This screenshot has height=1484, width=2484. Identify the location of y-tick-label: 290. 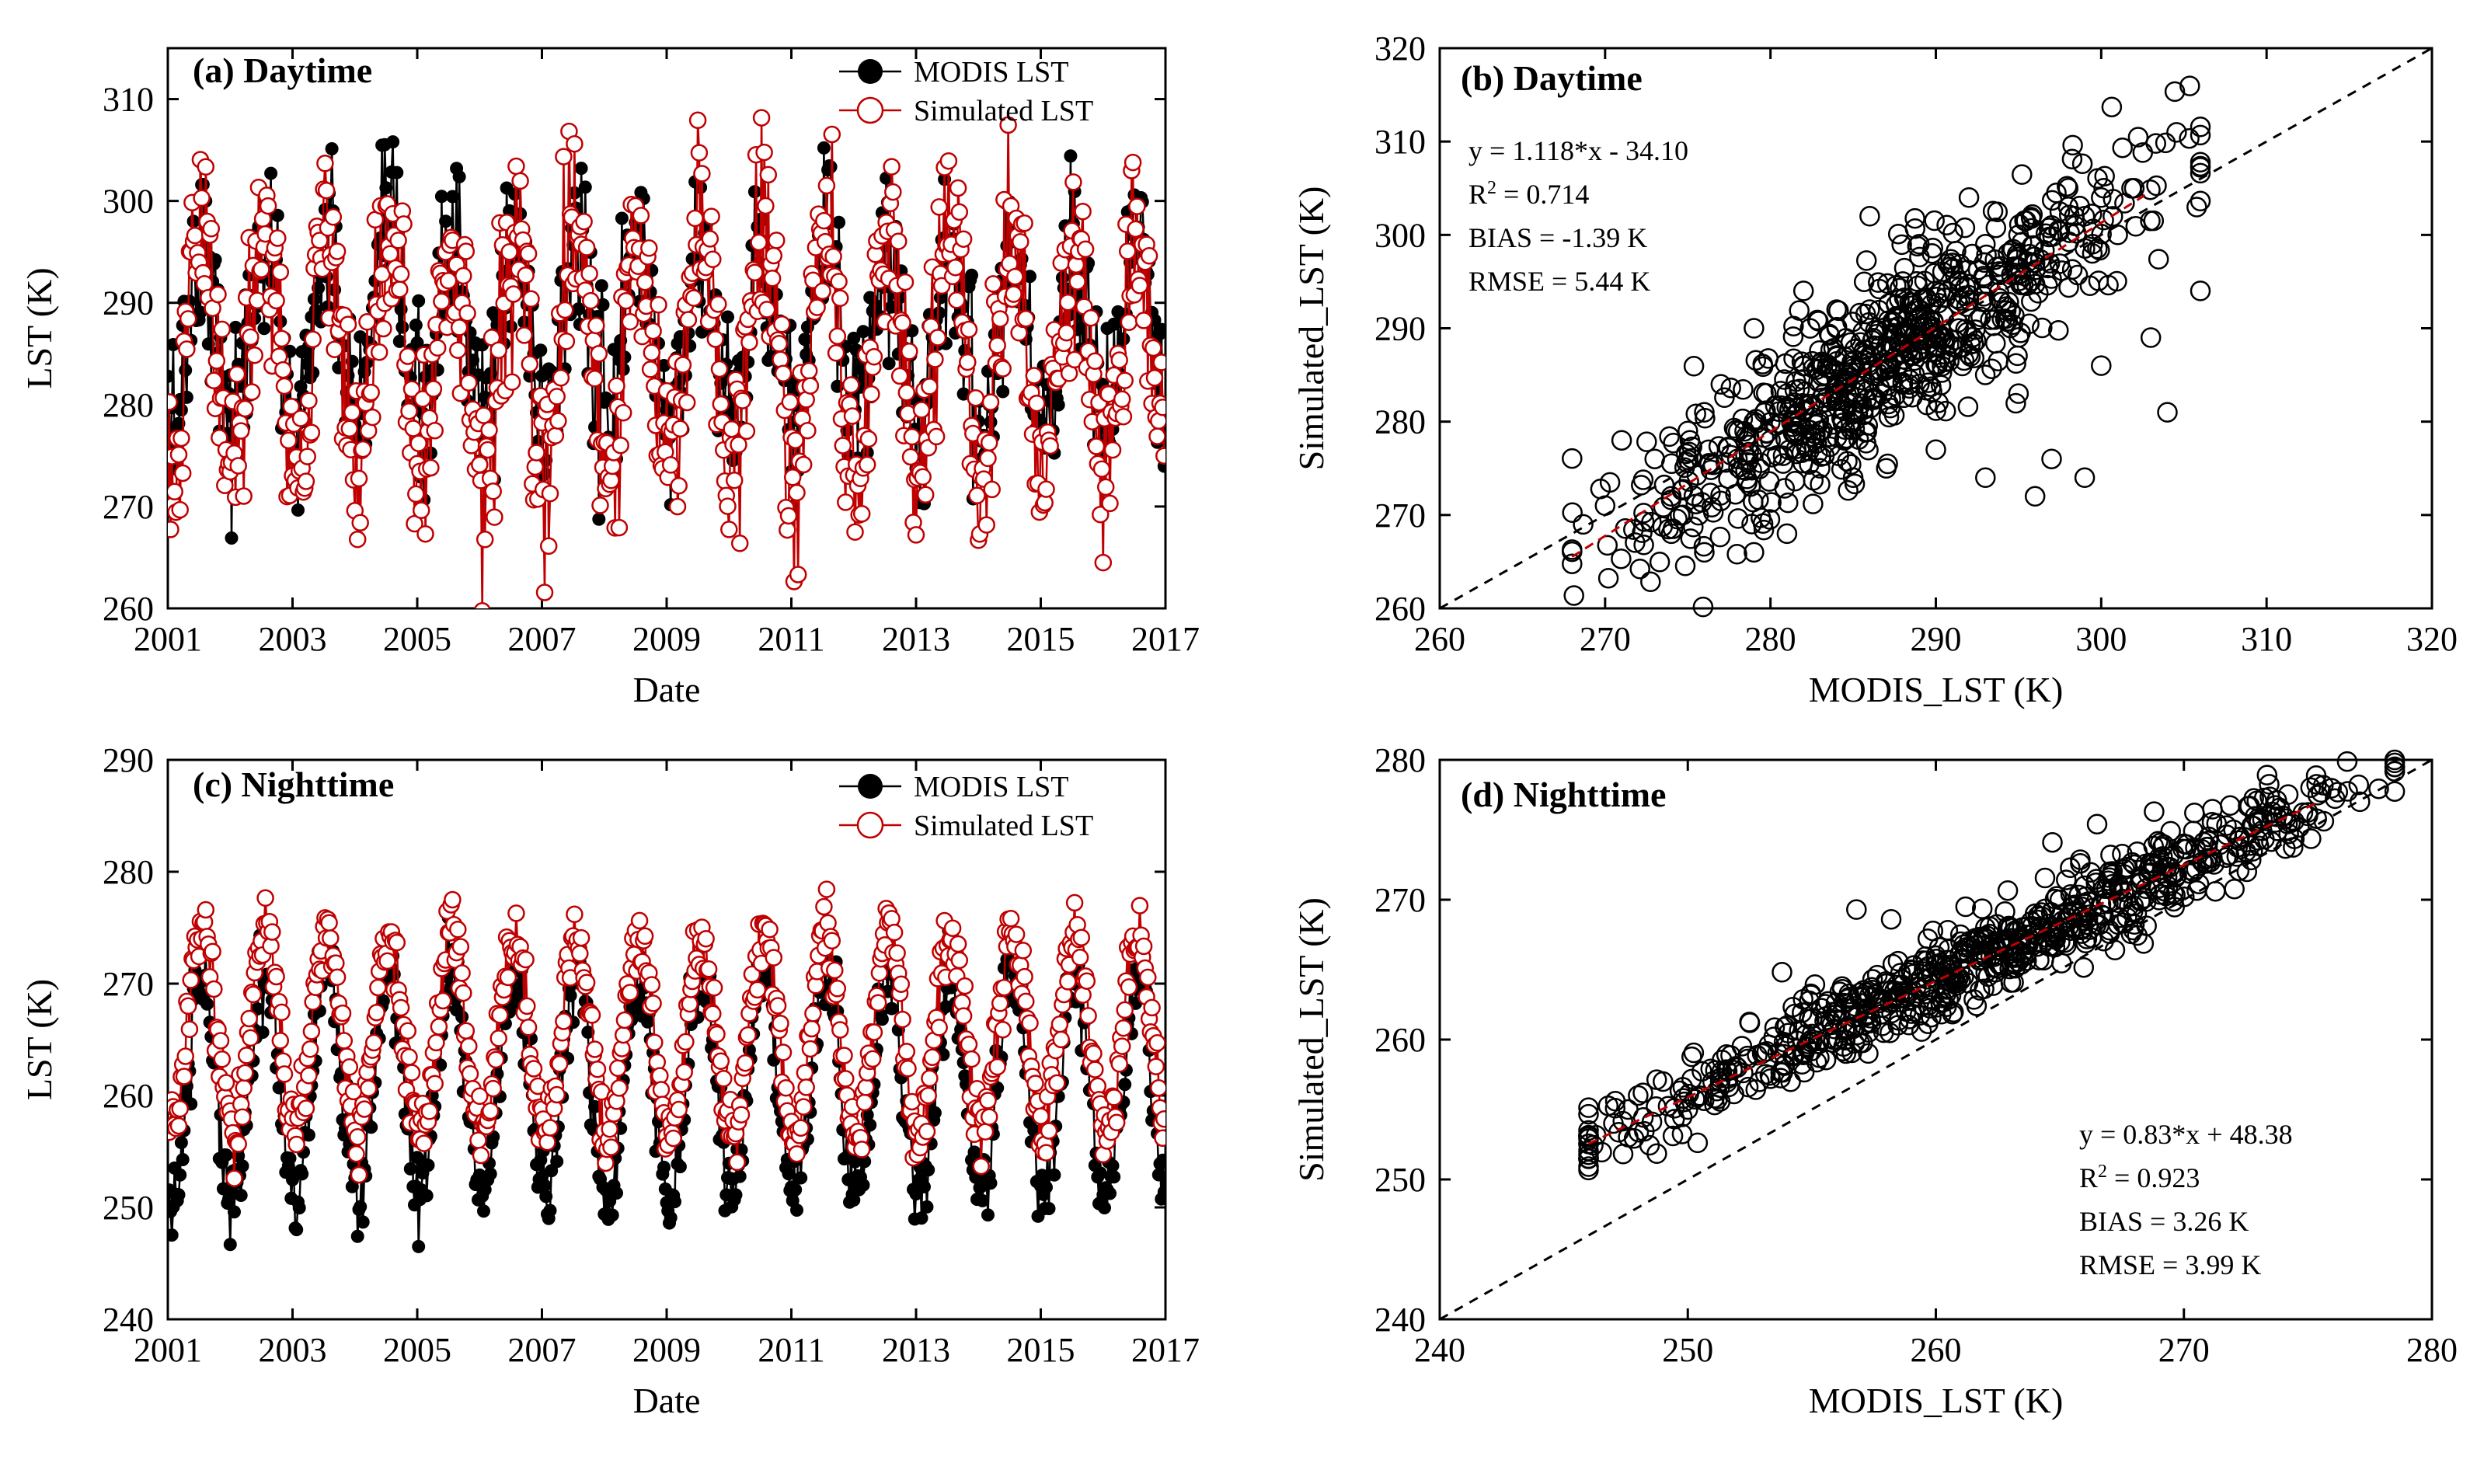
(128, 760).